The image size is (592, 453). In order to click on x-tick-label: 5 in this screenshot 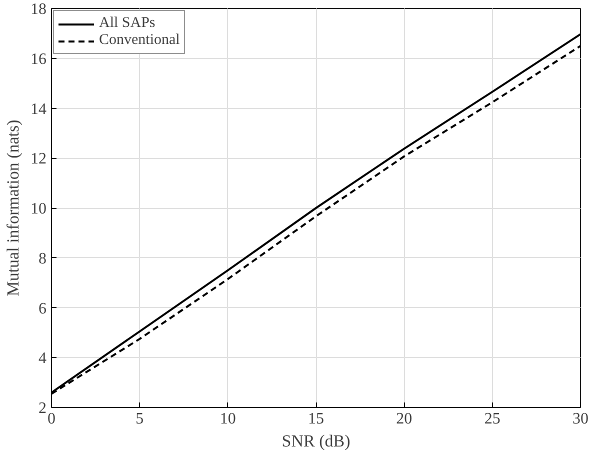, I will do `click(140, 419)`.